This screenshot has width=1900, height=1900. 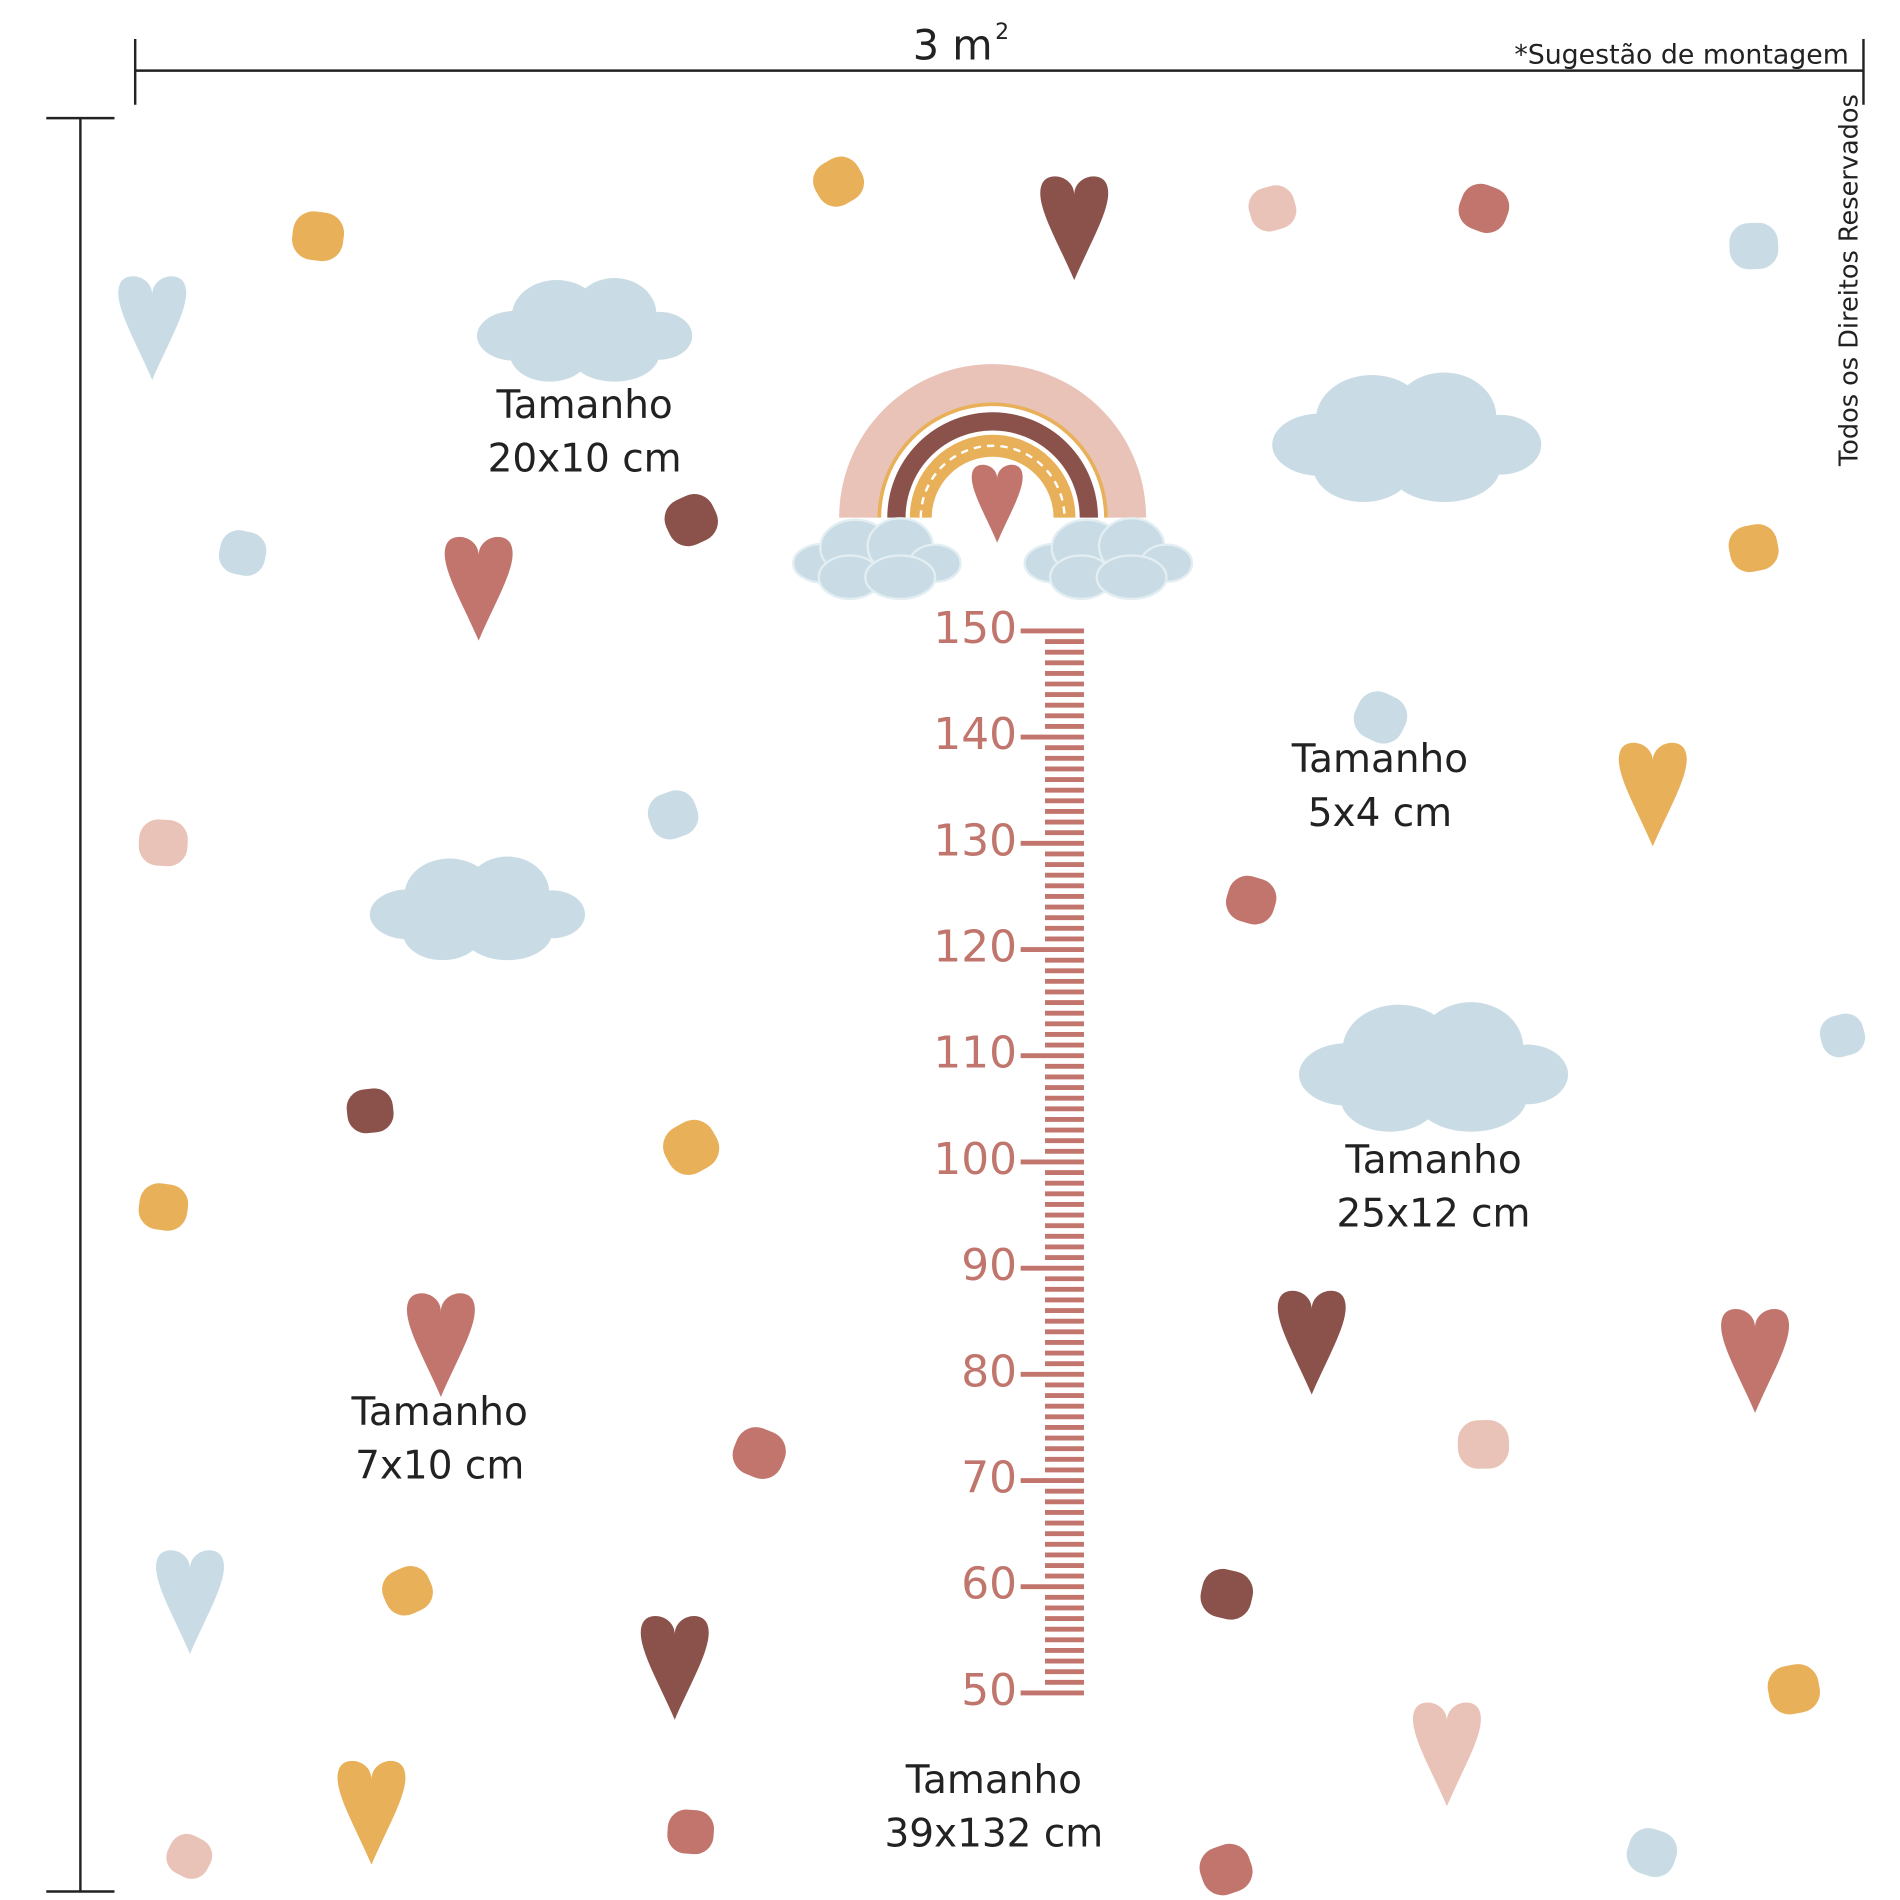 What do you see at coordinates (1434, 1213) in the screenshot?
I see `size-value: 25x12 cm` at bounding box center [1434, 1213].